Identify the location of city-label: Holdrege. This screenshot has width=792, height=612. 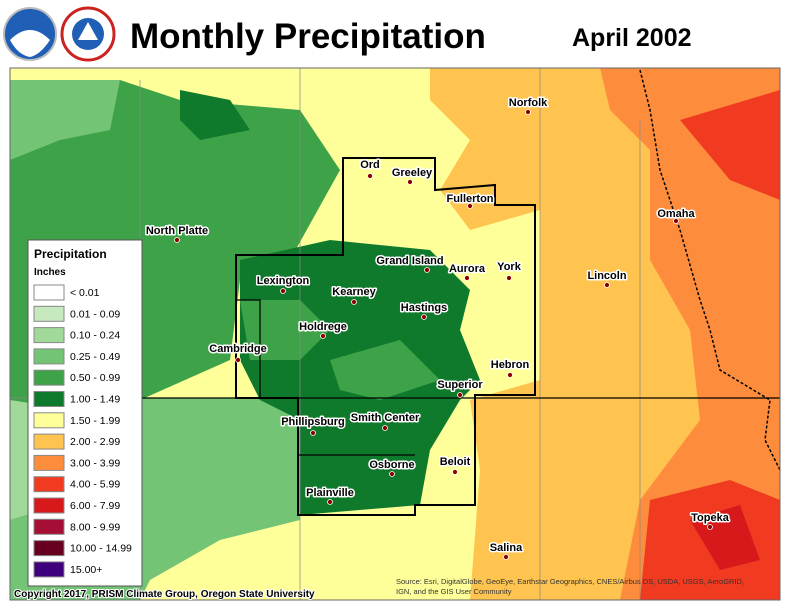
(323, 327).